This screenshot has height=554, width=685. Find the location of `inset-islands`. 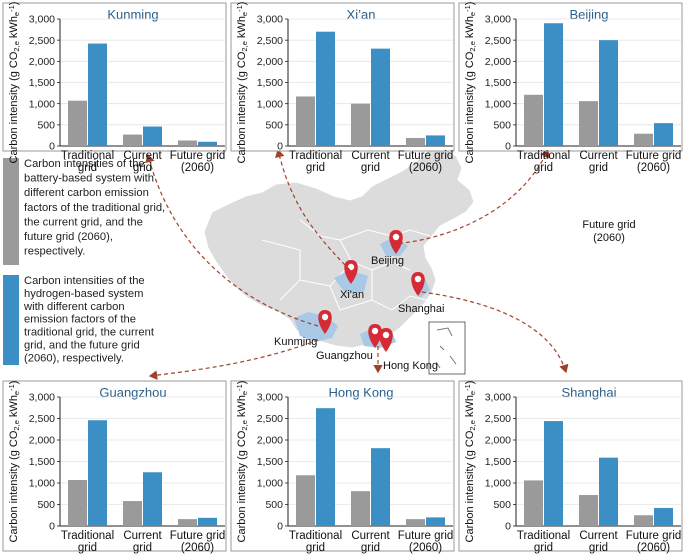

inset-islands is located at coordinates (446, 348).